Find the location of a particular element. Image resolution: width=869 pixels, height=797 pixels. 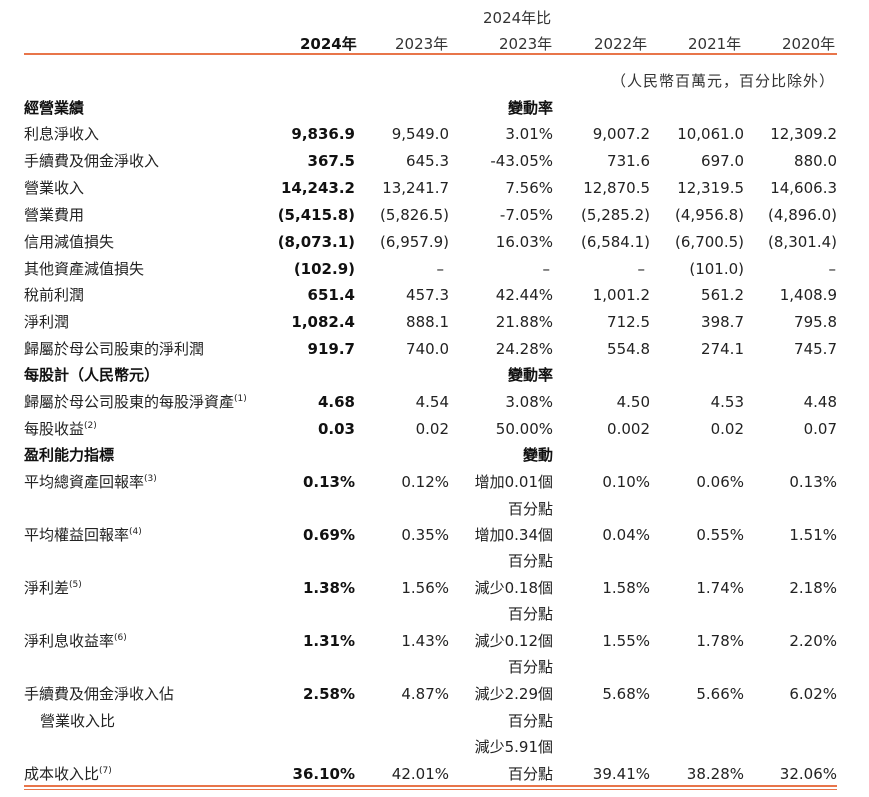

table-row-pre: 減少5.91個 is located at coordinates (434, 747).